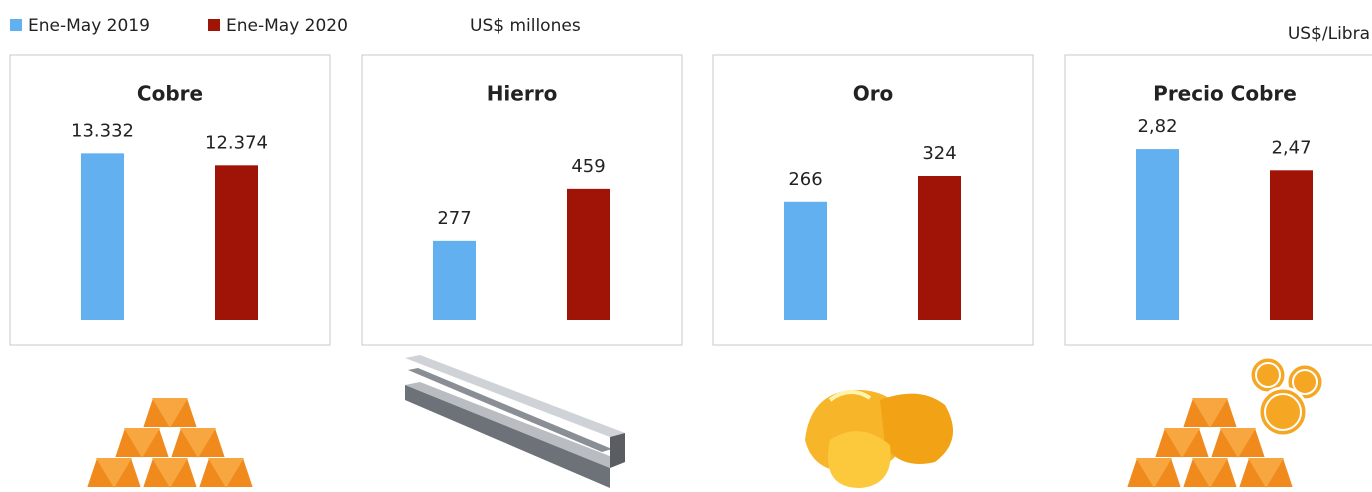 The height and width of the screenshot is (492, 1372). Describe the element at coordinates (1329, 34) in the screenshot. I see `unit-label: US$/Libra` at that location.